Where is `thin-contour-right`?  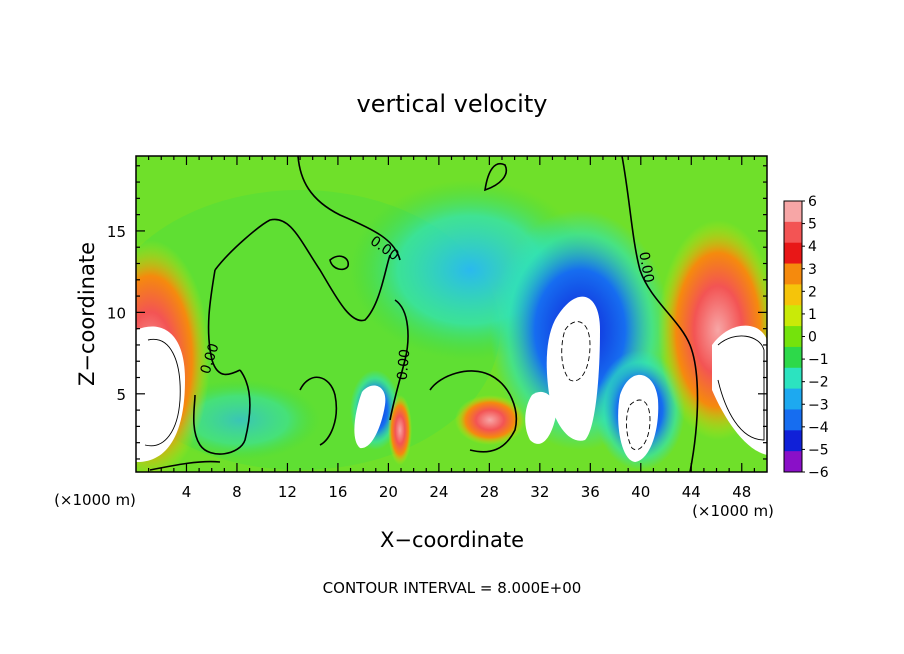
thin-contour-right is located at coordinates (741, 388).